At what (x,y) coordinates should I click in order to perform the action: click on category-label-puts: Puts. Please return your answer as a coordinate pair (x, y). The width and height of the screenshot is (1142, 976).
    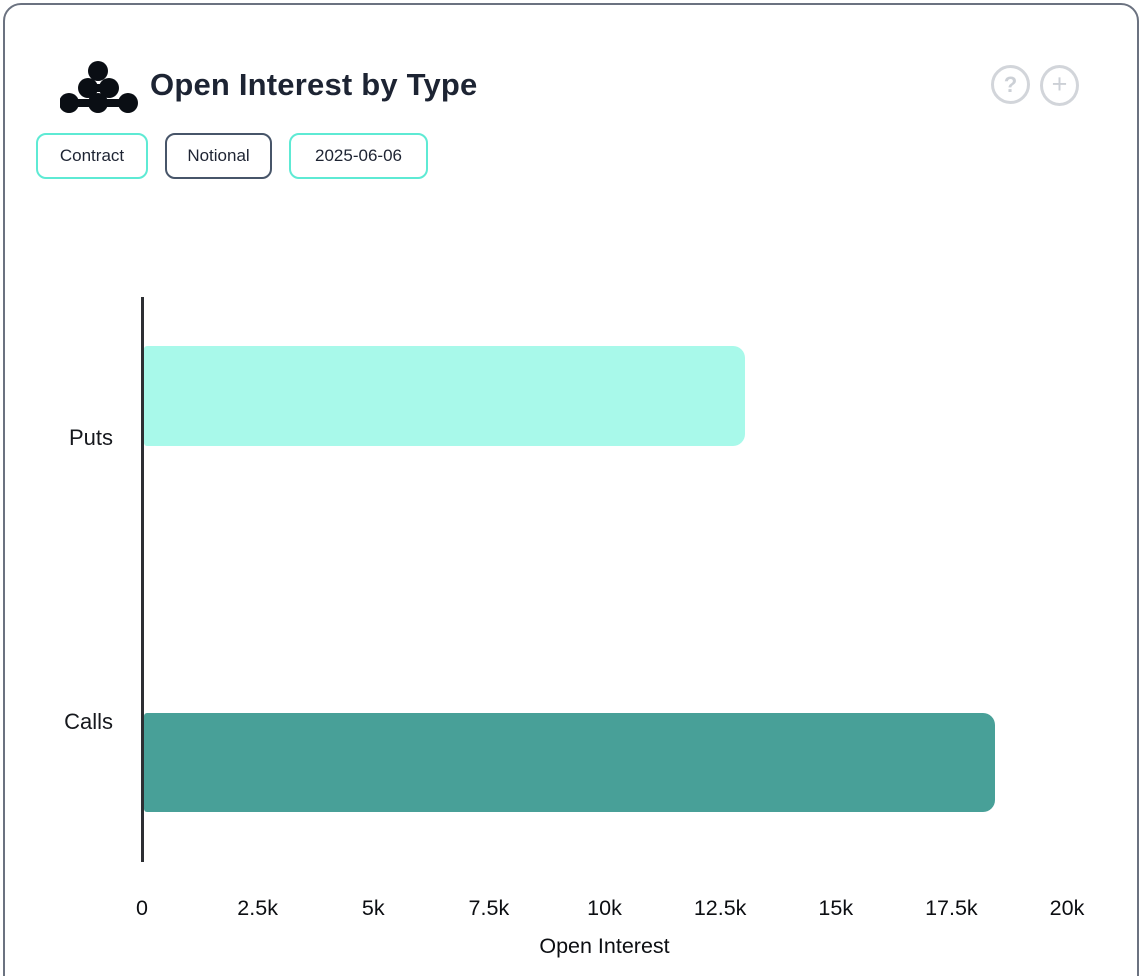
    Looking at the image, I should click on (90, 437).